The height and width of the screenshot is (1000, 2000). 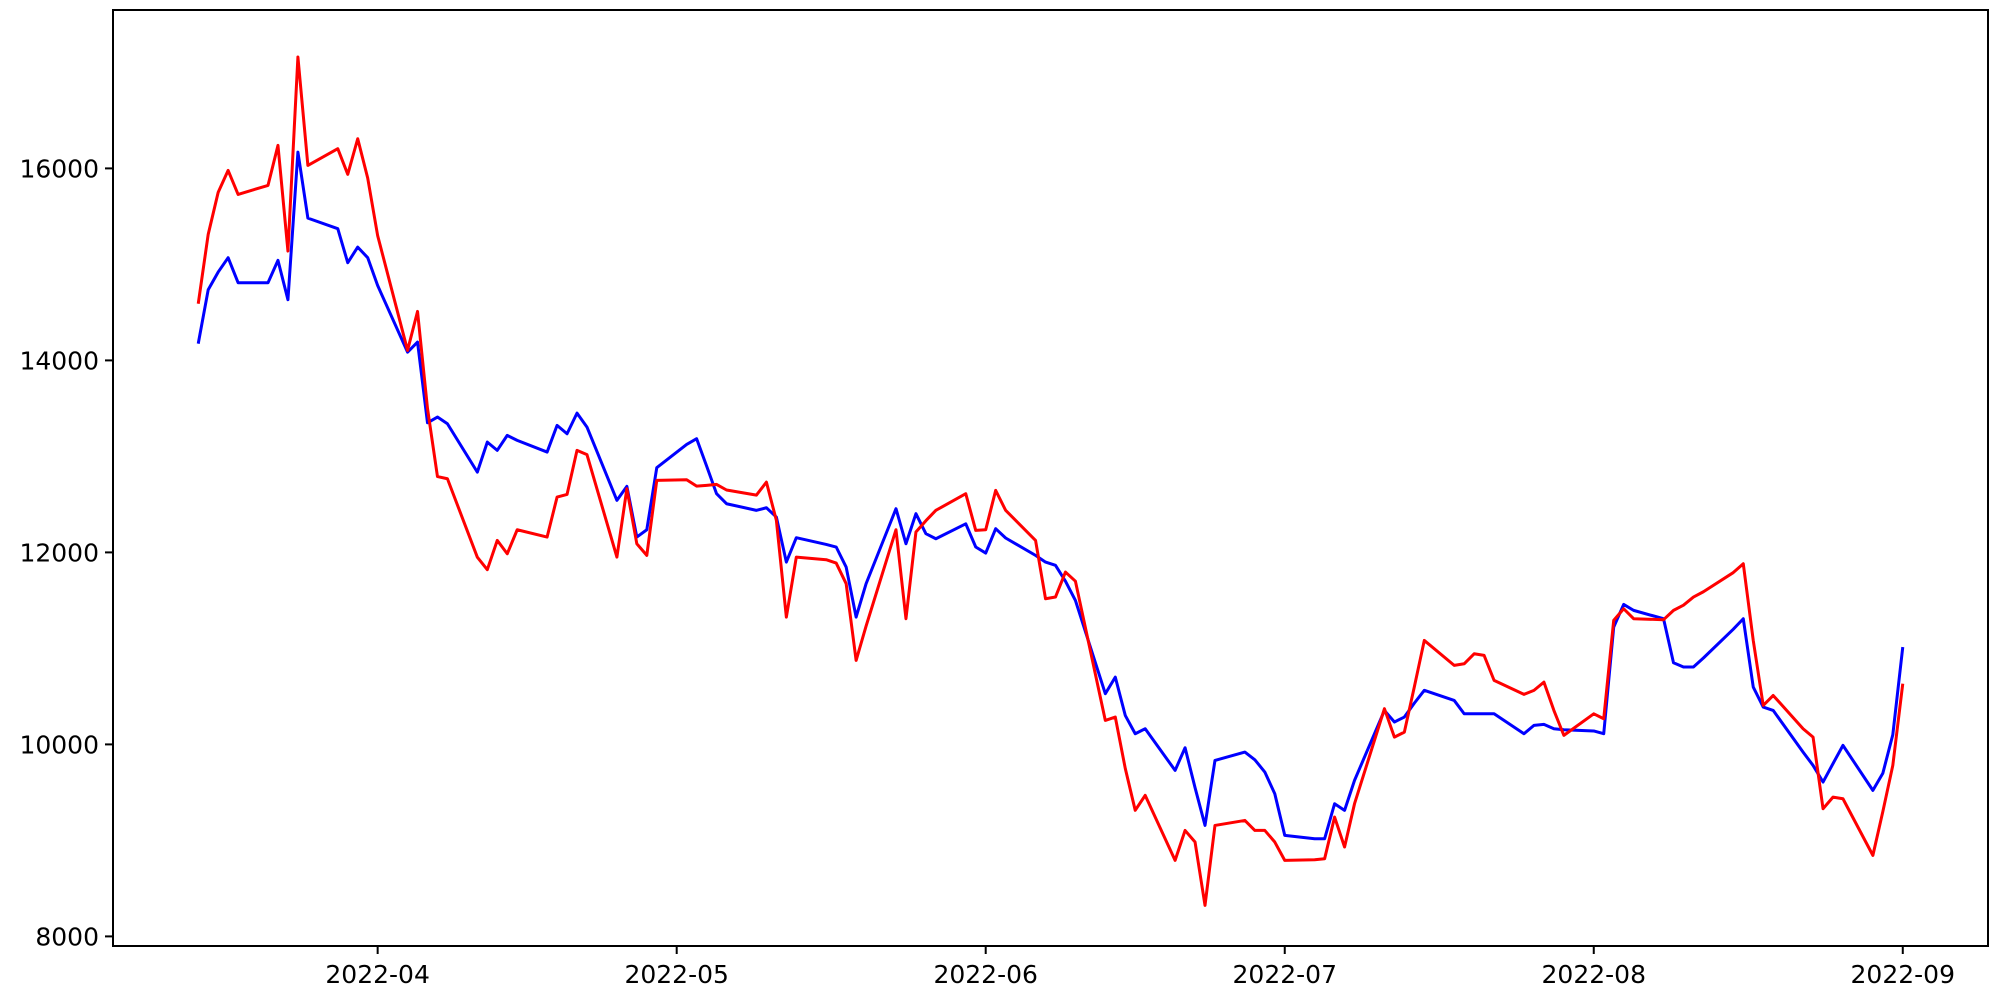 What do you see at coordinates (1594, 974) in the screenshot?
I see `x-tick-label: 2022-08` at bounding box center [1594, 974].